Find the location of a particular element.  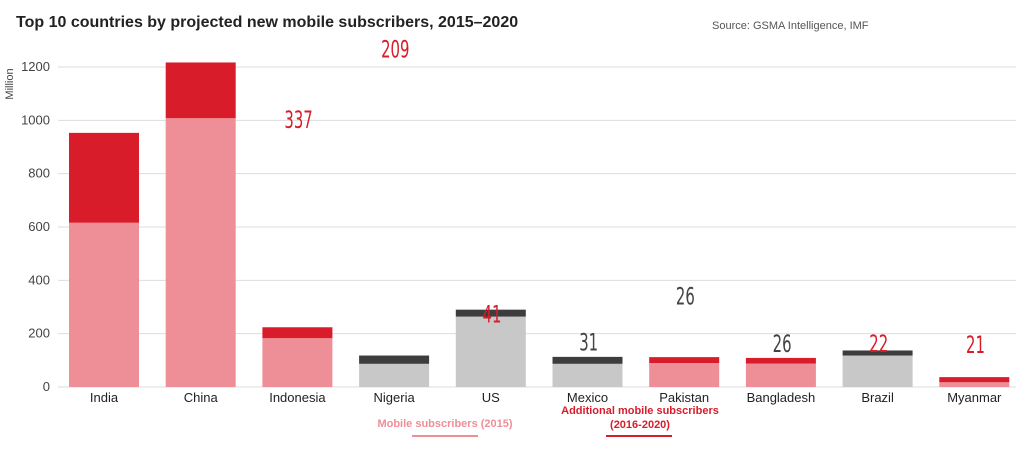

legend-additional-label: Additional mobile subscribers is located at coordinates (640, 411).